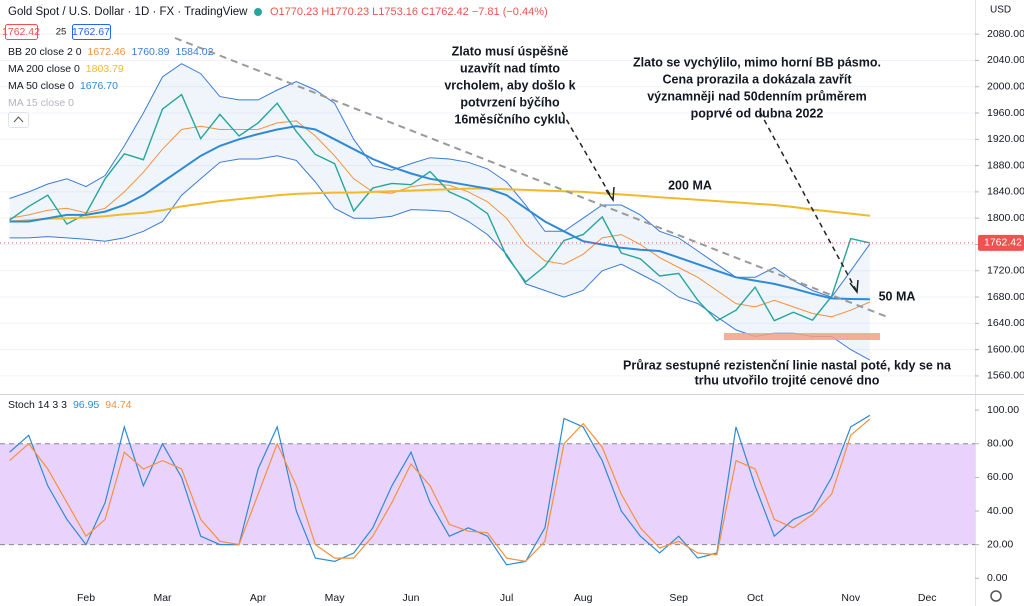 Image resolution: width=1024 pixels, height=606 pixels. I want to click on x-tick-label: Nov, so click(850, 598).